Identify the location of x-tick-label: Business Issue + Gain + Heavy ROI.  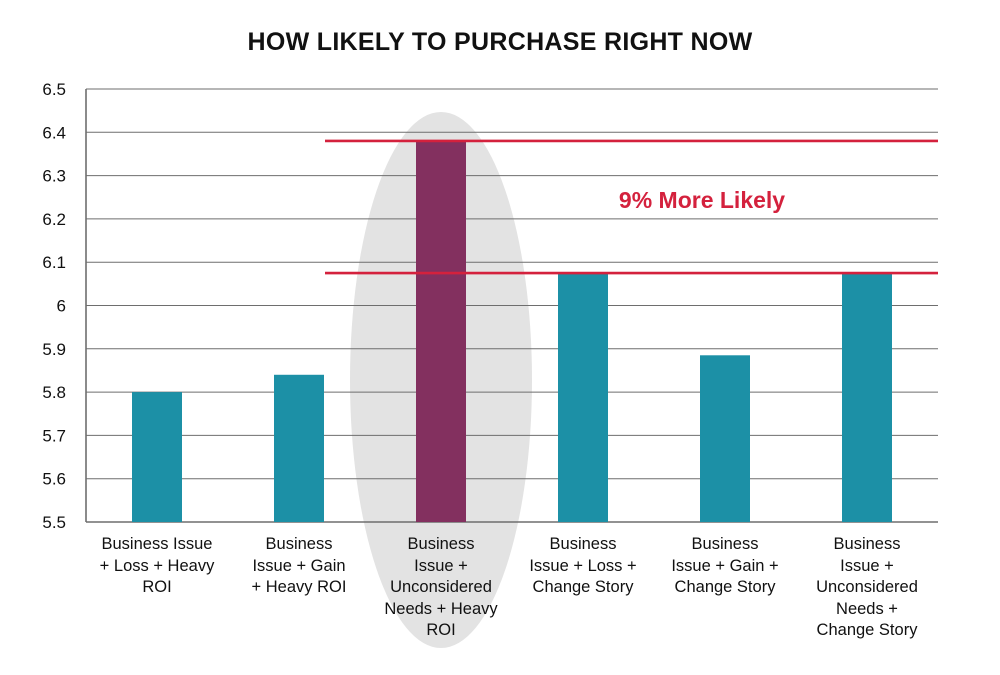
(299, 566).